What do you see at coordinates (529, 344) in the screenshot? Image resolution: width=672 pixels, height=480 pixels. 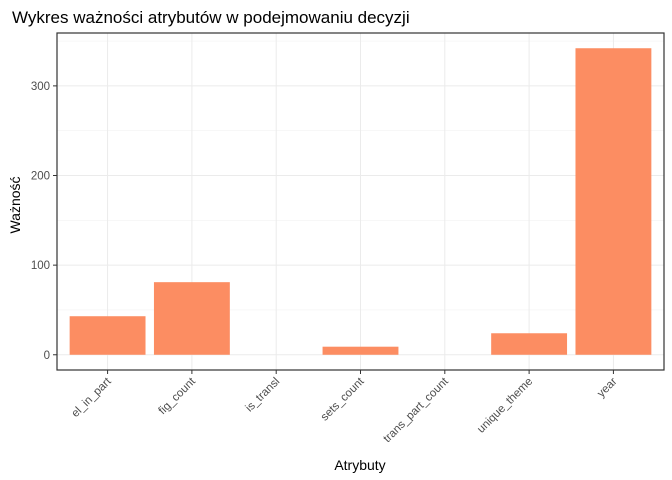 I see `bar-unique_theme` at bounding box center [529, 344].